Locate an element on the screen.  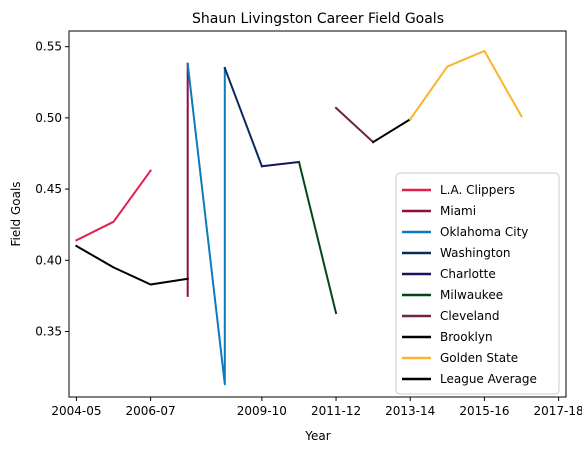
y-tick-label-3: 0.50 is located at coordinates (48, 118).